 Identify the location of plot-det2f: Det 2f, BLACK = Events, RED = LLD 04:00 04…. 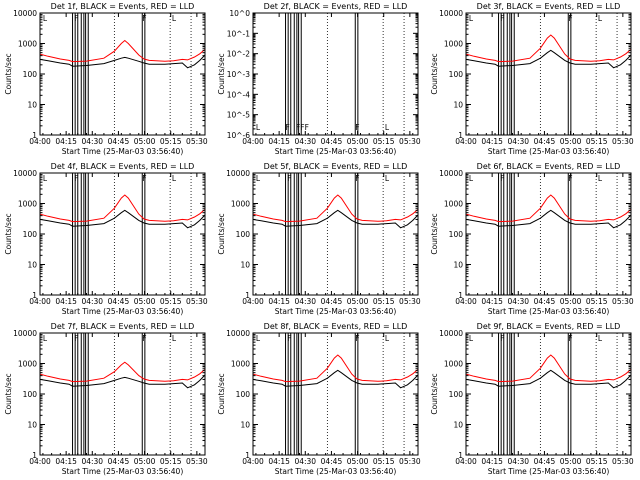
(319, 79).